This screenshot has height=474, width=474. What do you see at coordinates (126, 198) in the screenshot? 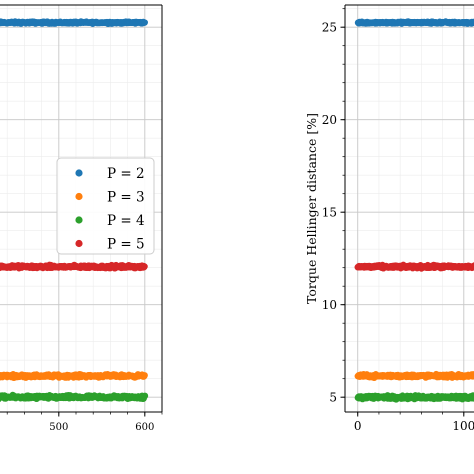
I see `legend-label: P = 3` at bounding box center [126, 198].